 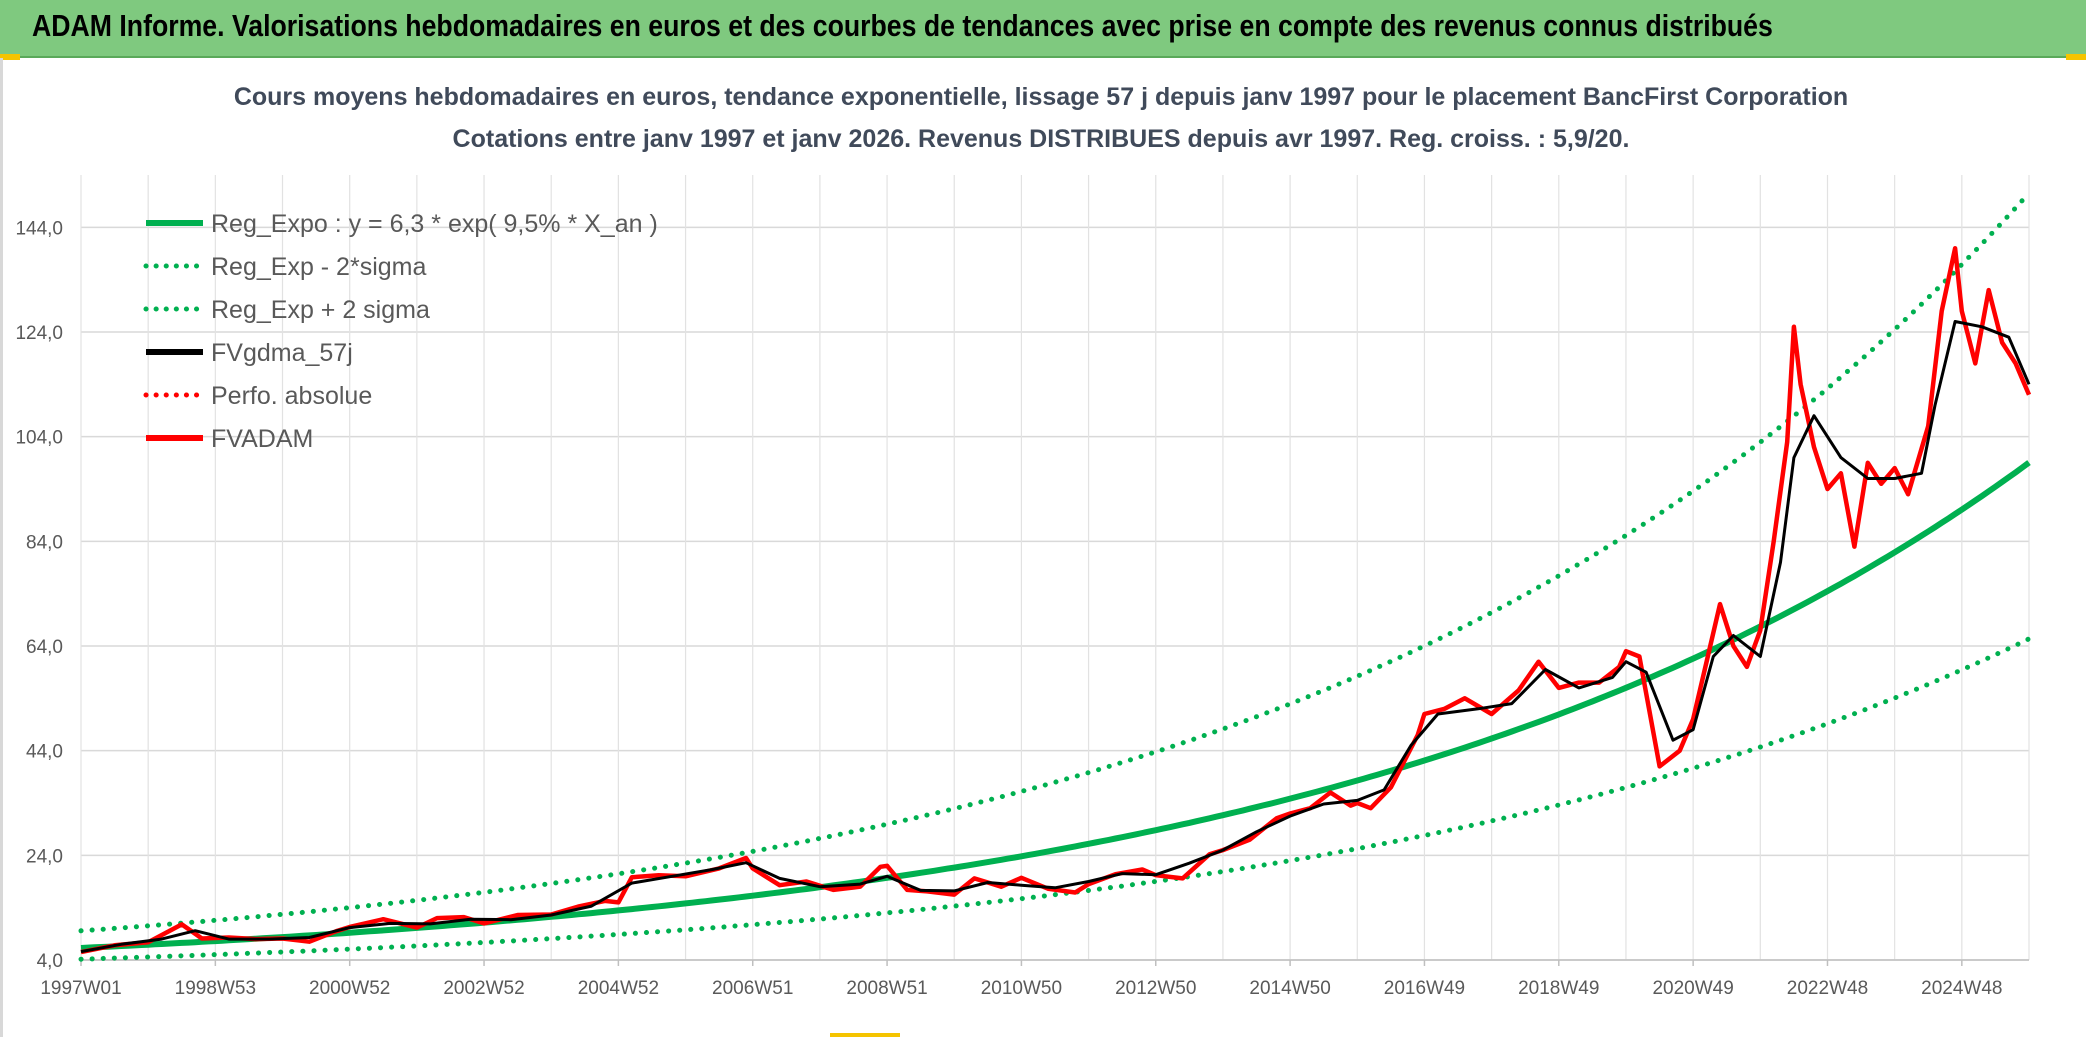 I want to click on legend-label: Reg_Exp + 2 sigma, so click(x=320, y=310).